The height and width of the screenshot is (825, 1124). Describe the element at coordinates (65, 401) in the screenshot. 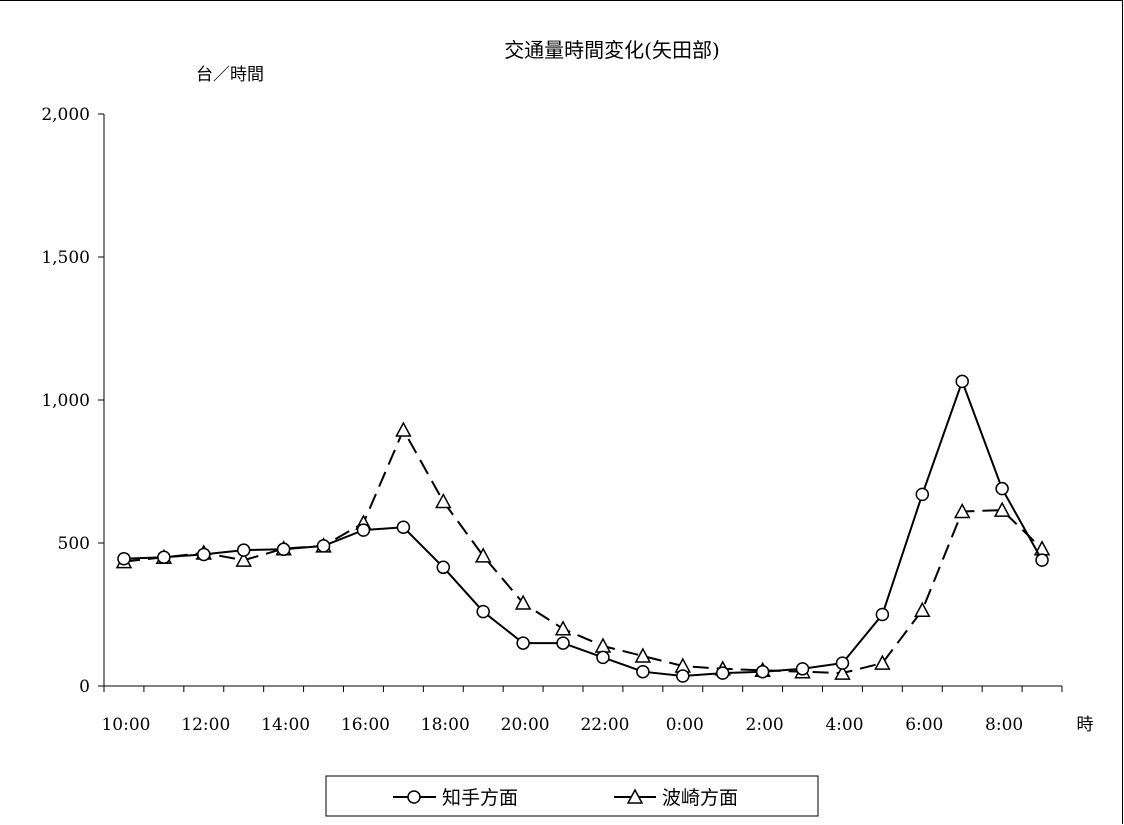

I see `y-tick-label: 1,000` at that location.